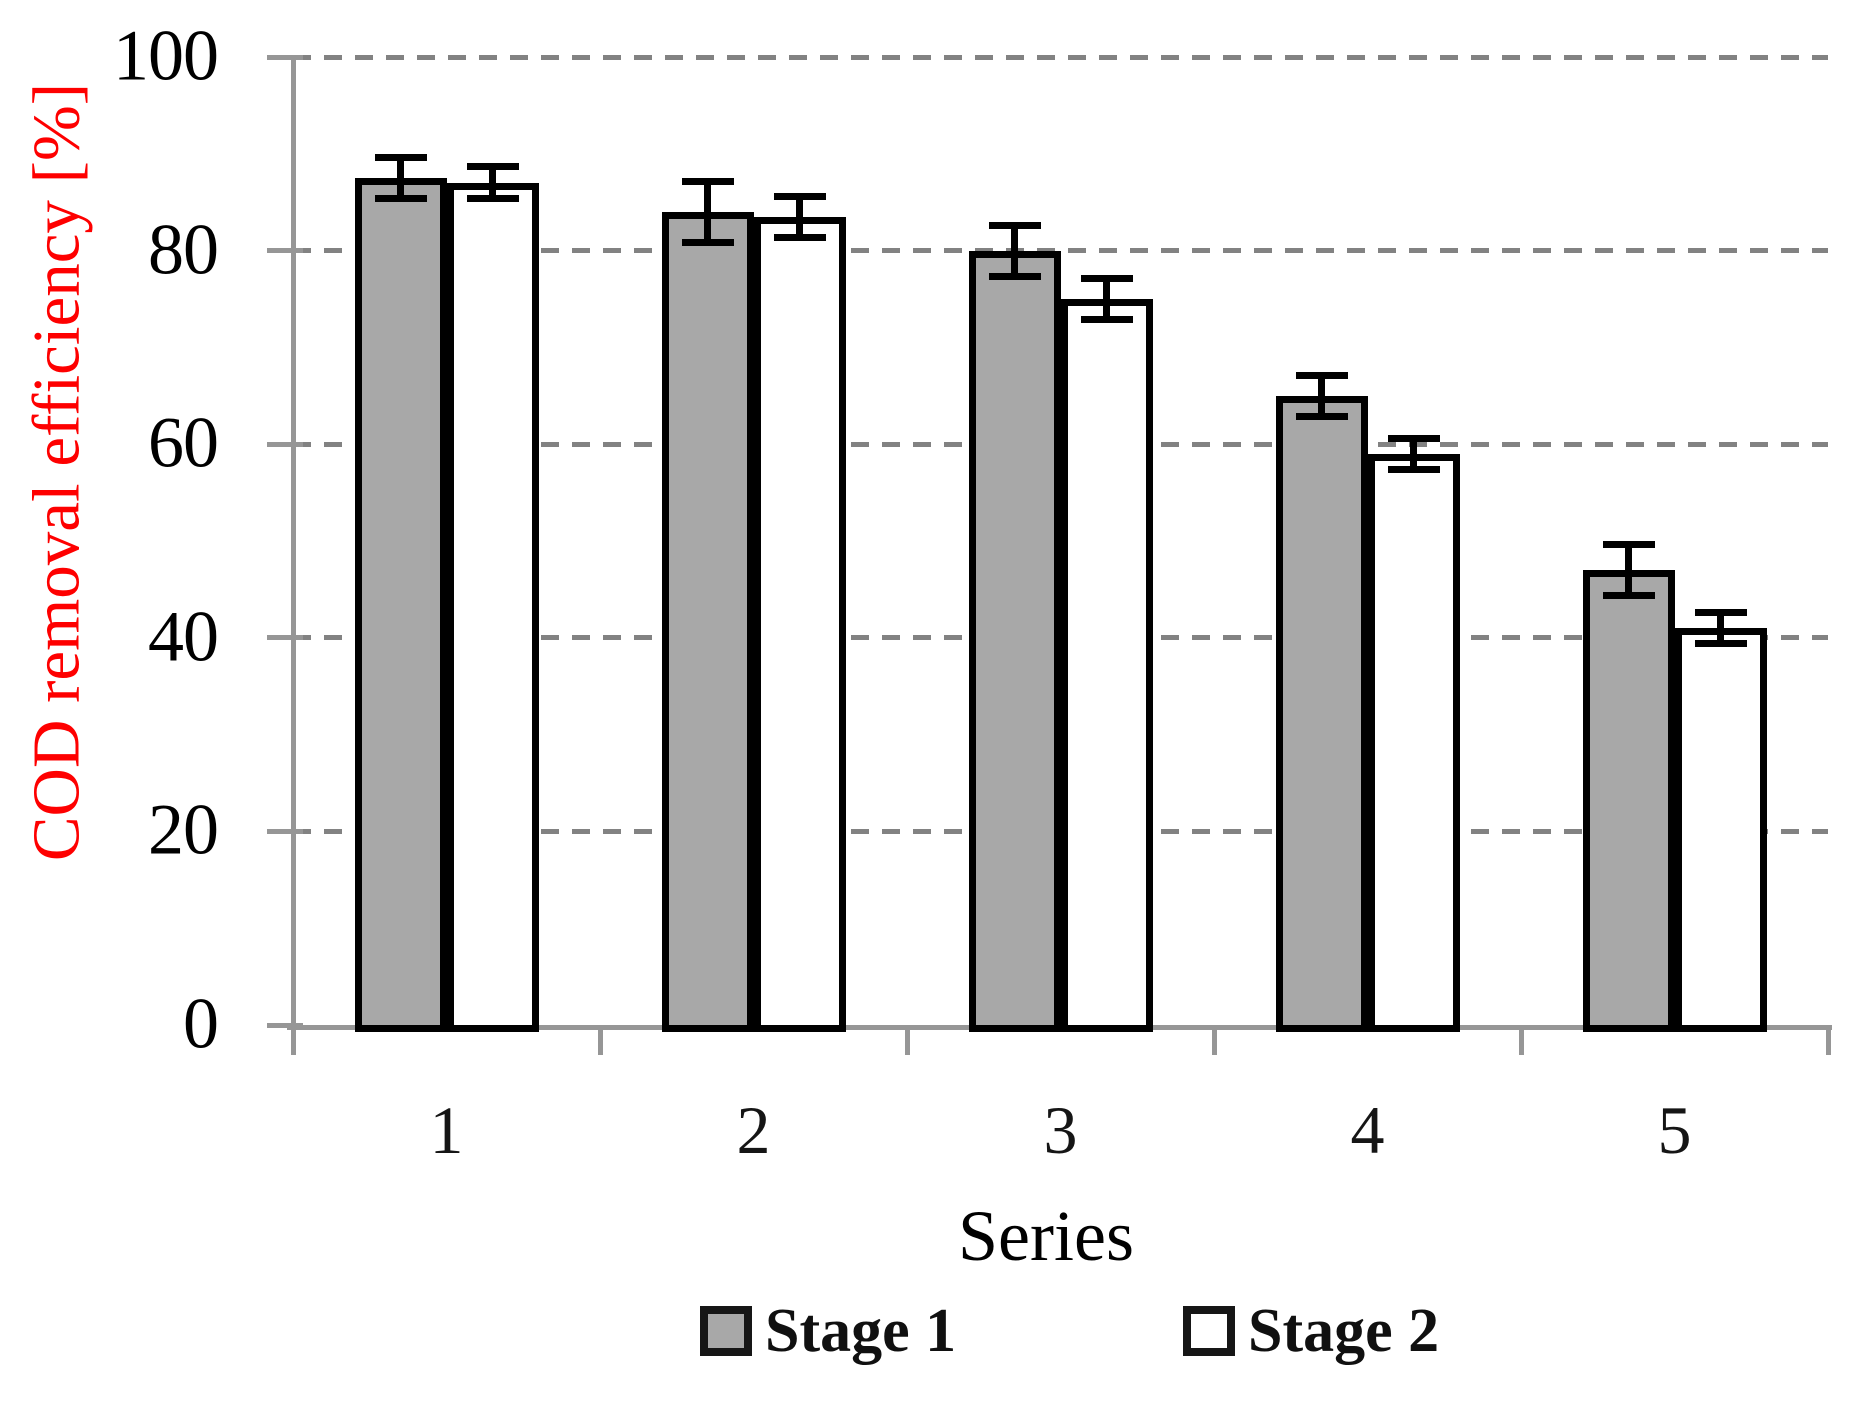 This screenshot has height=1402, width=1863. I want to click on x-category-label-2: 2, so click(753, 1130).